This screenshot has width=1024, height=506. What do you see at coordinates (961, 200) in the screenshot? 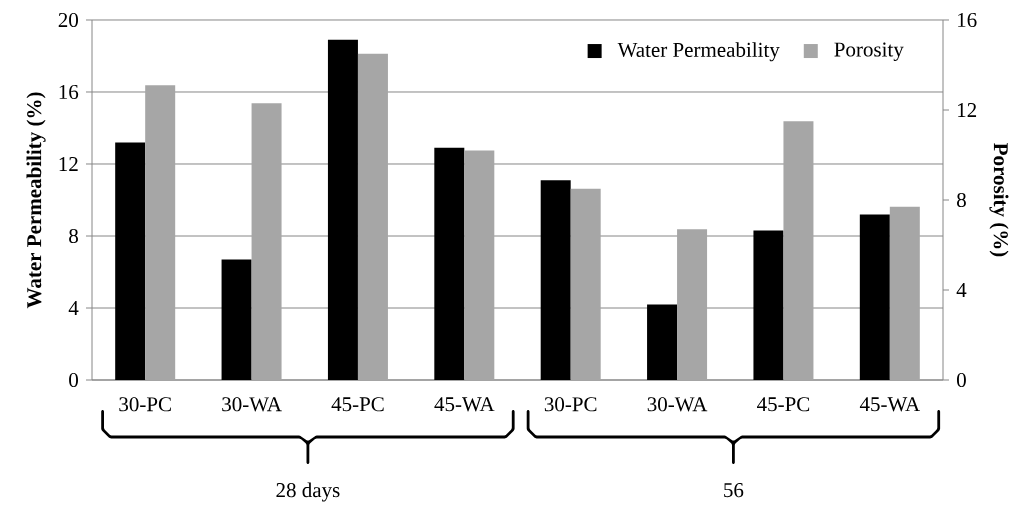
I see `y2-tick-label: 8` at bounding box center [961, 200].